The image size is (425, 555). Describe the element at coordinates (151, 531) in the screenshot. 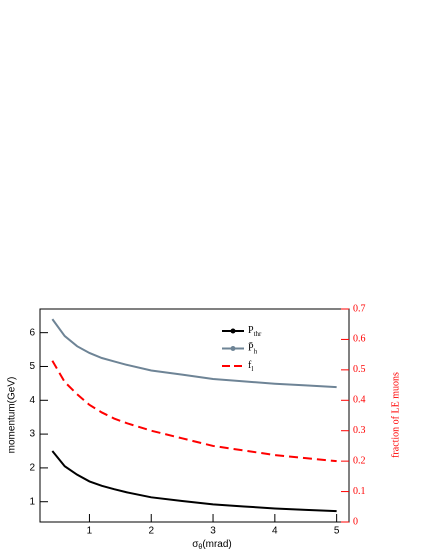

I see `x-tick-label: 2` at that location.